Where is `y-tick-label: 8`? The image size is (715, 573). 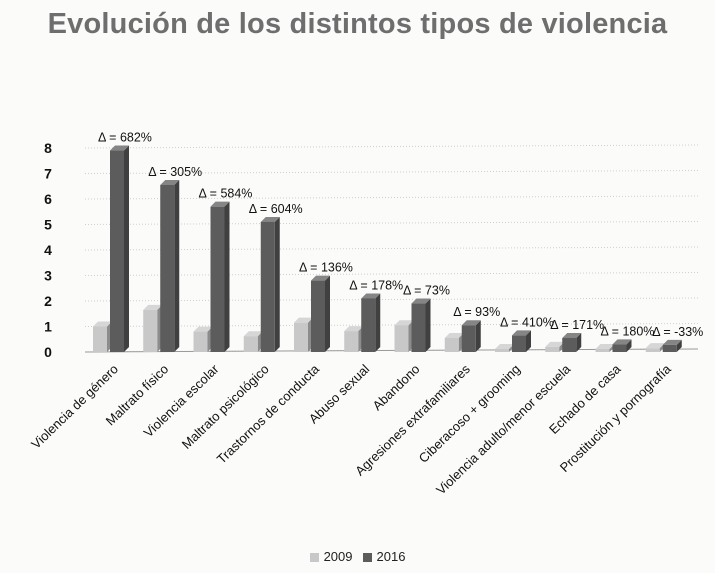 y-tick-label: 8 is located at coordinates (48, 148).